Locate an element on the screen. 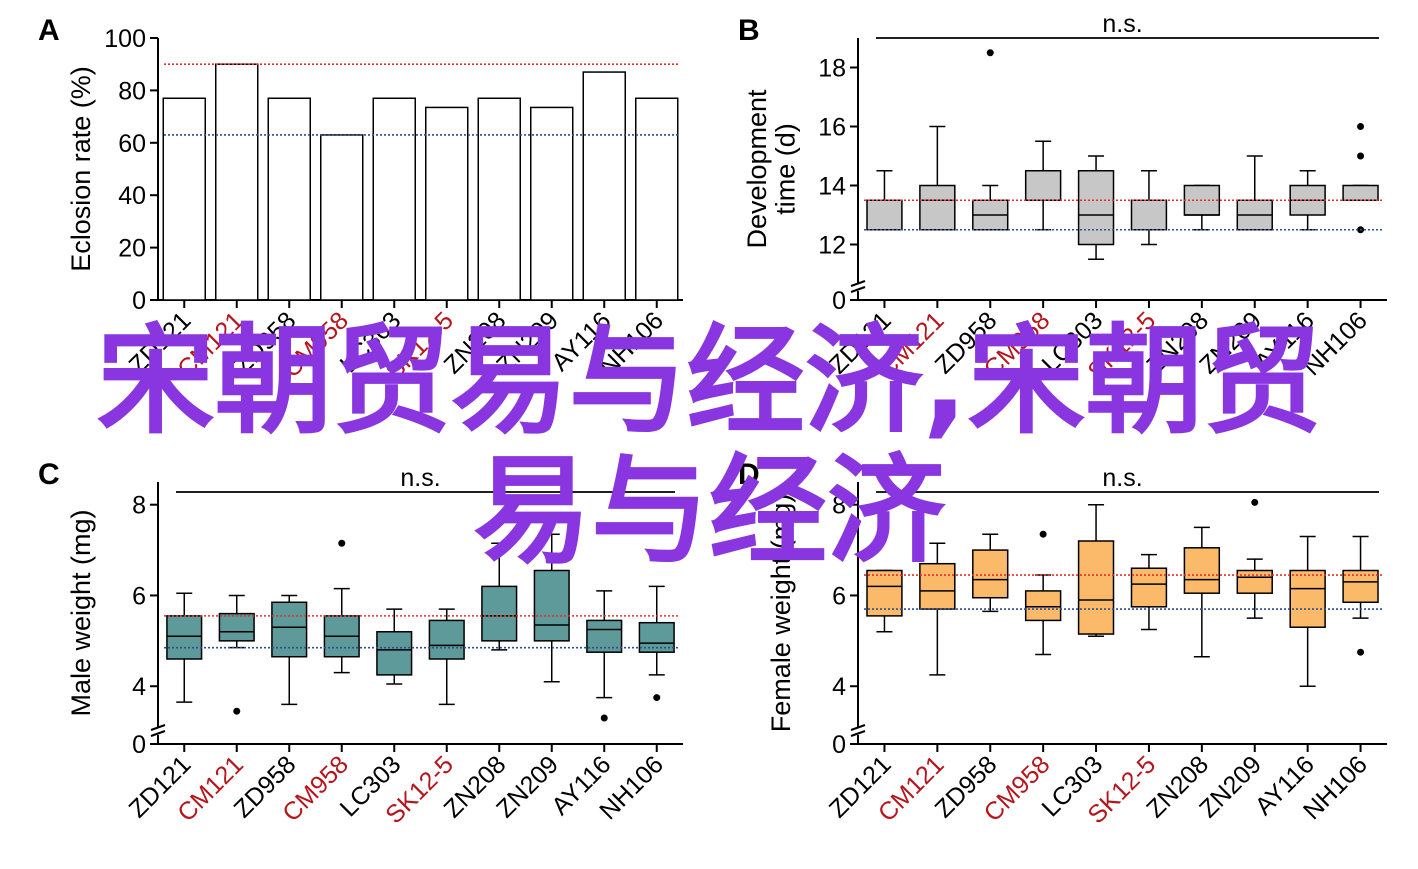 The image size is (1418, 869). y-tick-label: 40 is located at coordinates (132, 196).